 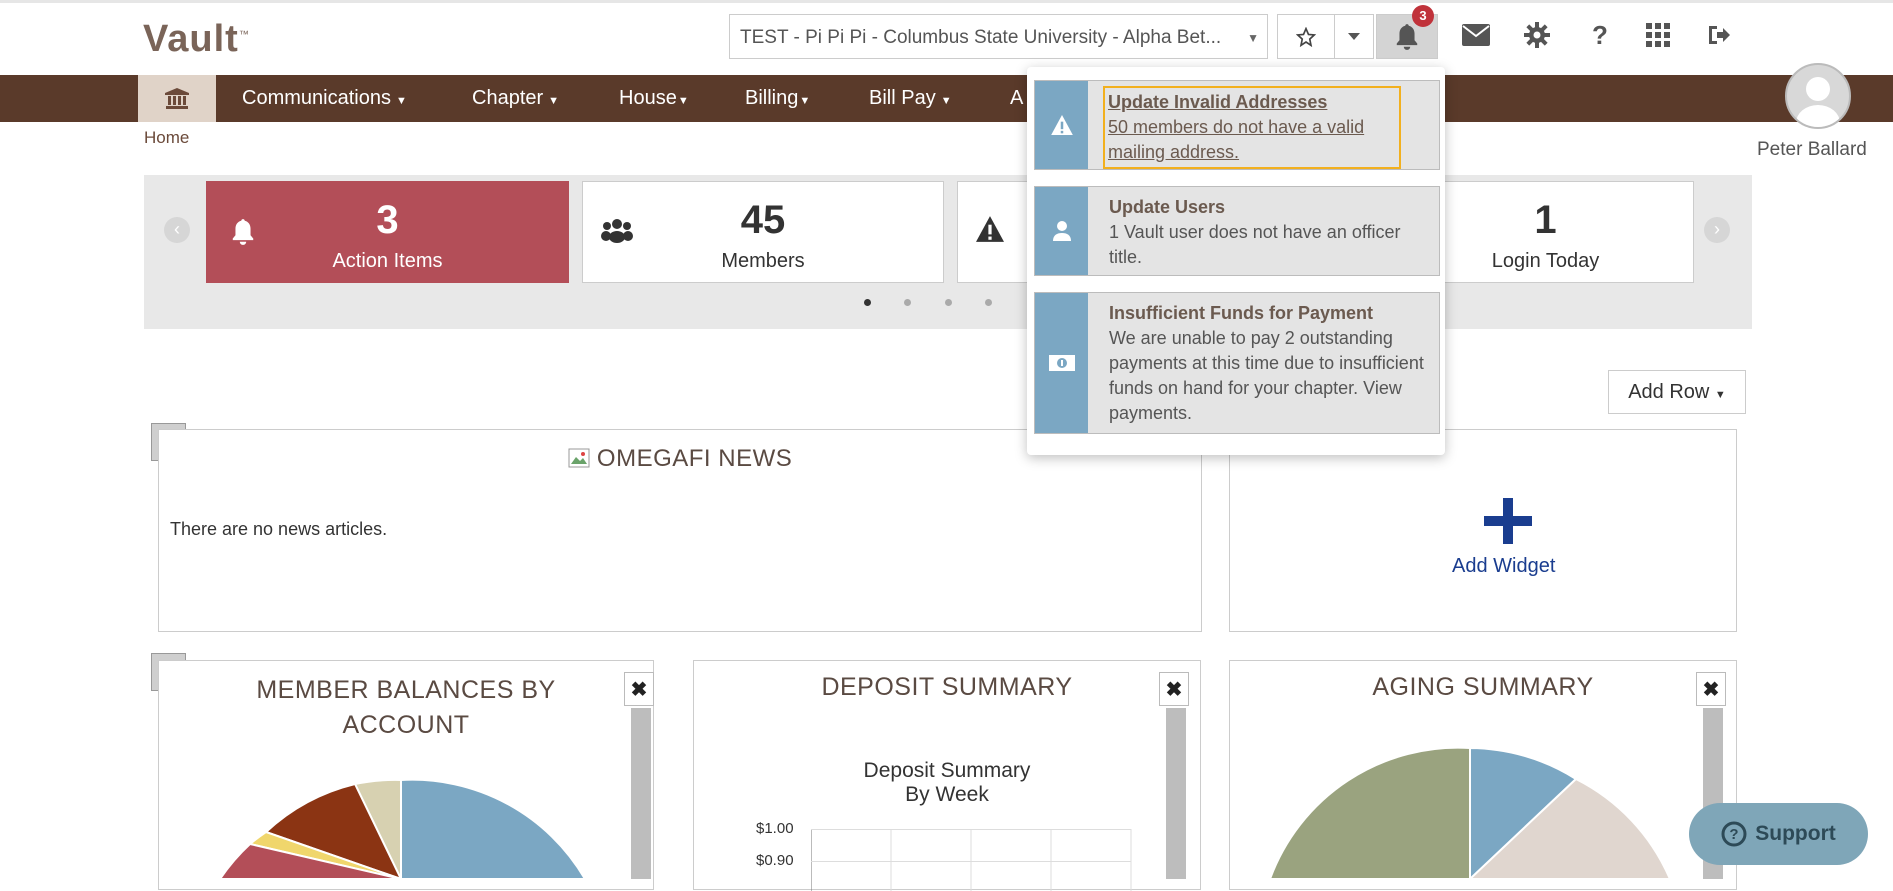 What do you see at coordinates (694, 458) in the screenshot?
I see `news-title: OMEGAFI NEWS` at bounding box center [694, 458].